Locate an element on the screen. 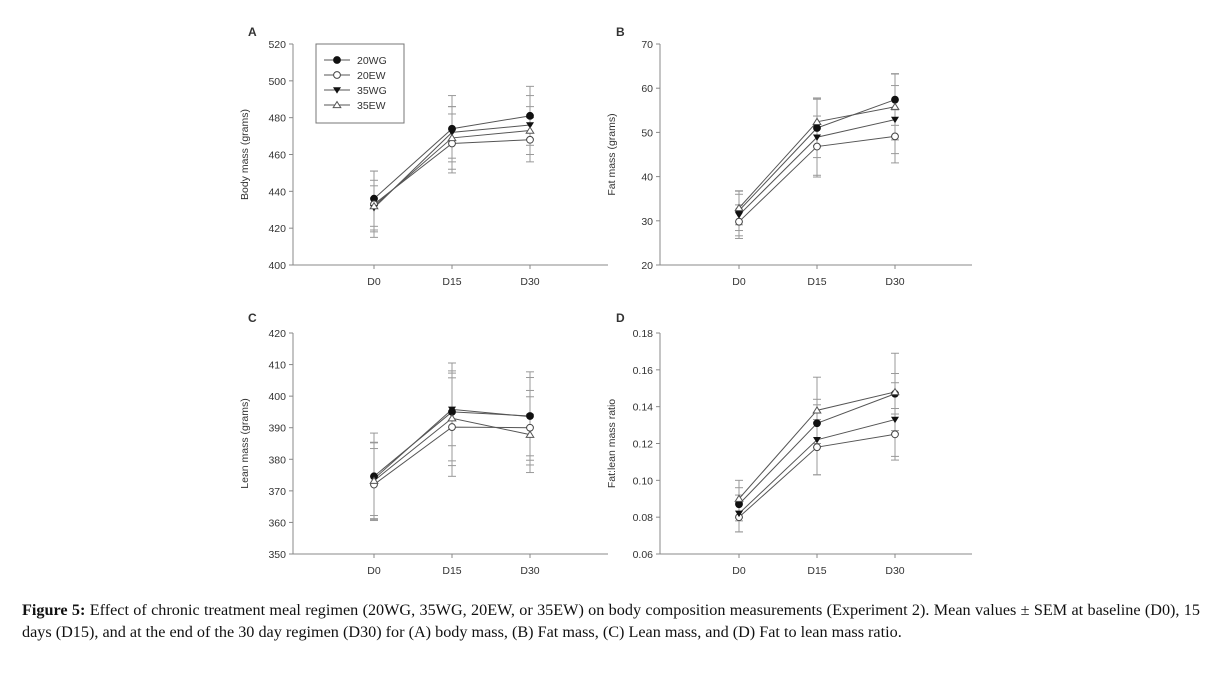  y-tick-label: 60 is located at coordinates (647, 89).